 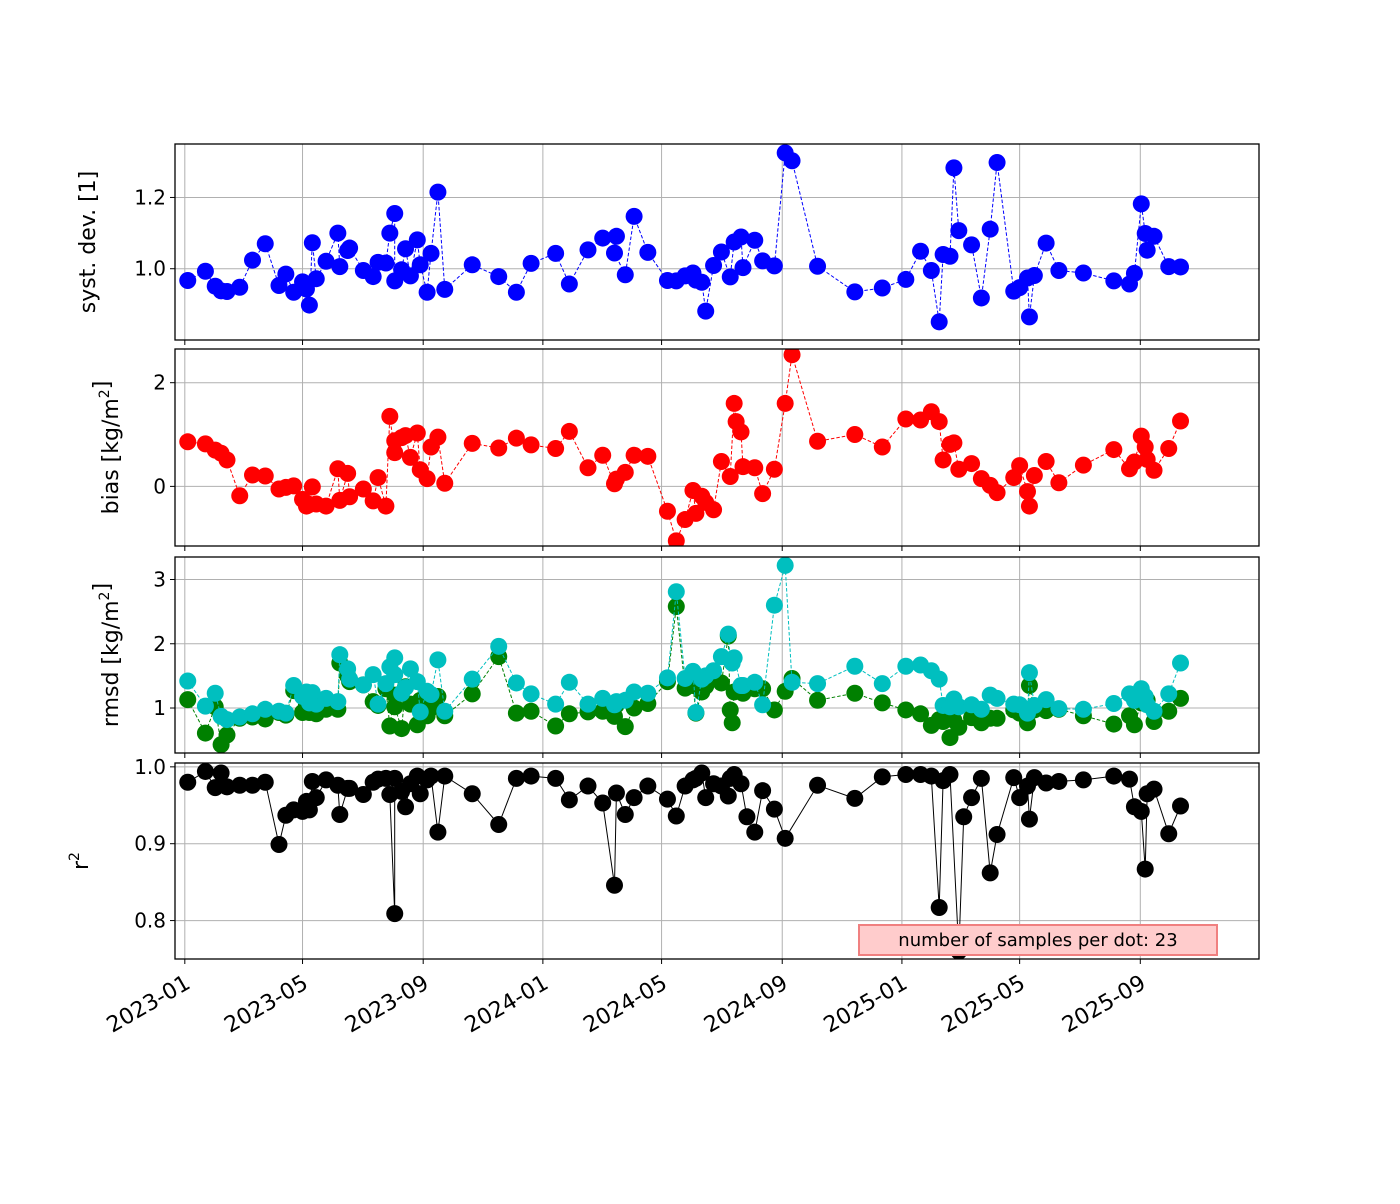 What do you see at coordinates (159, 383) in the screenshot?
I see `y-tick-label: 2` at bounding box center [159, 383].